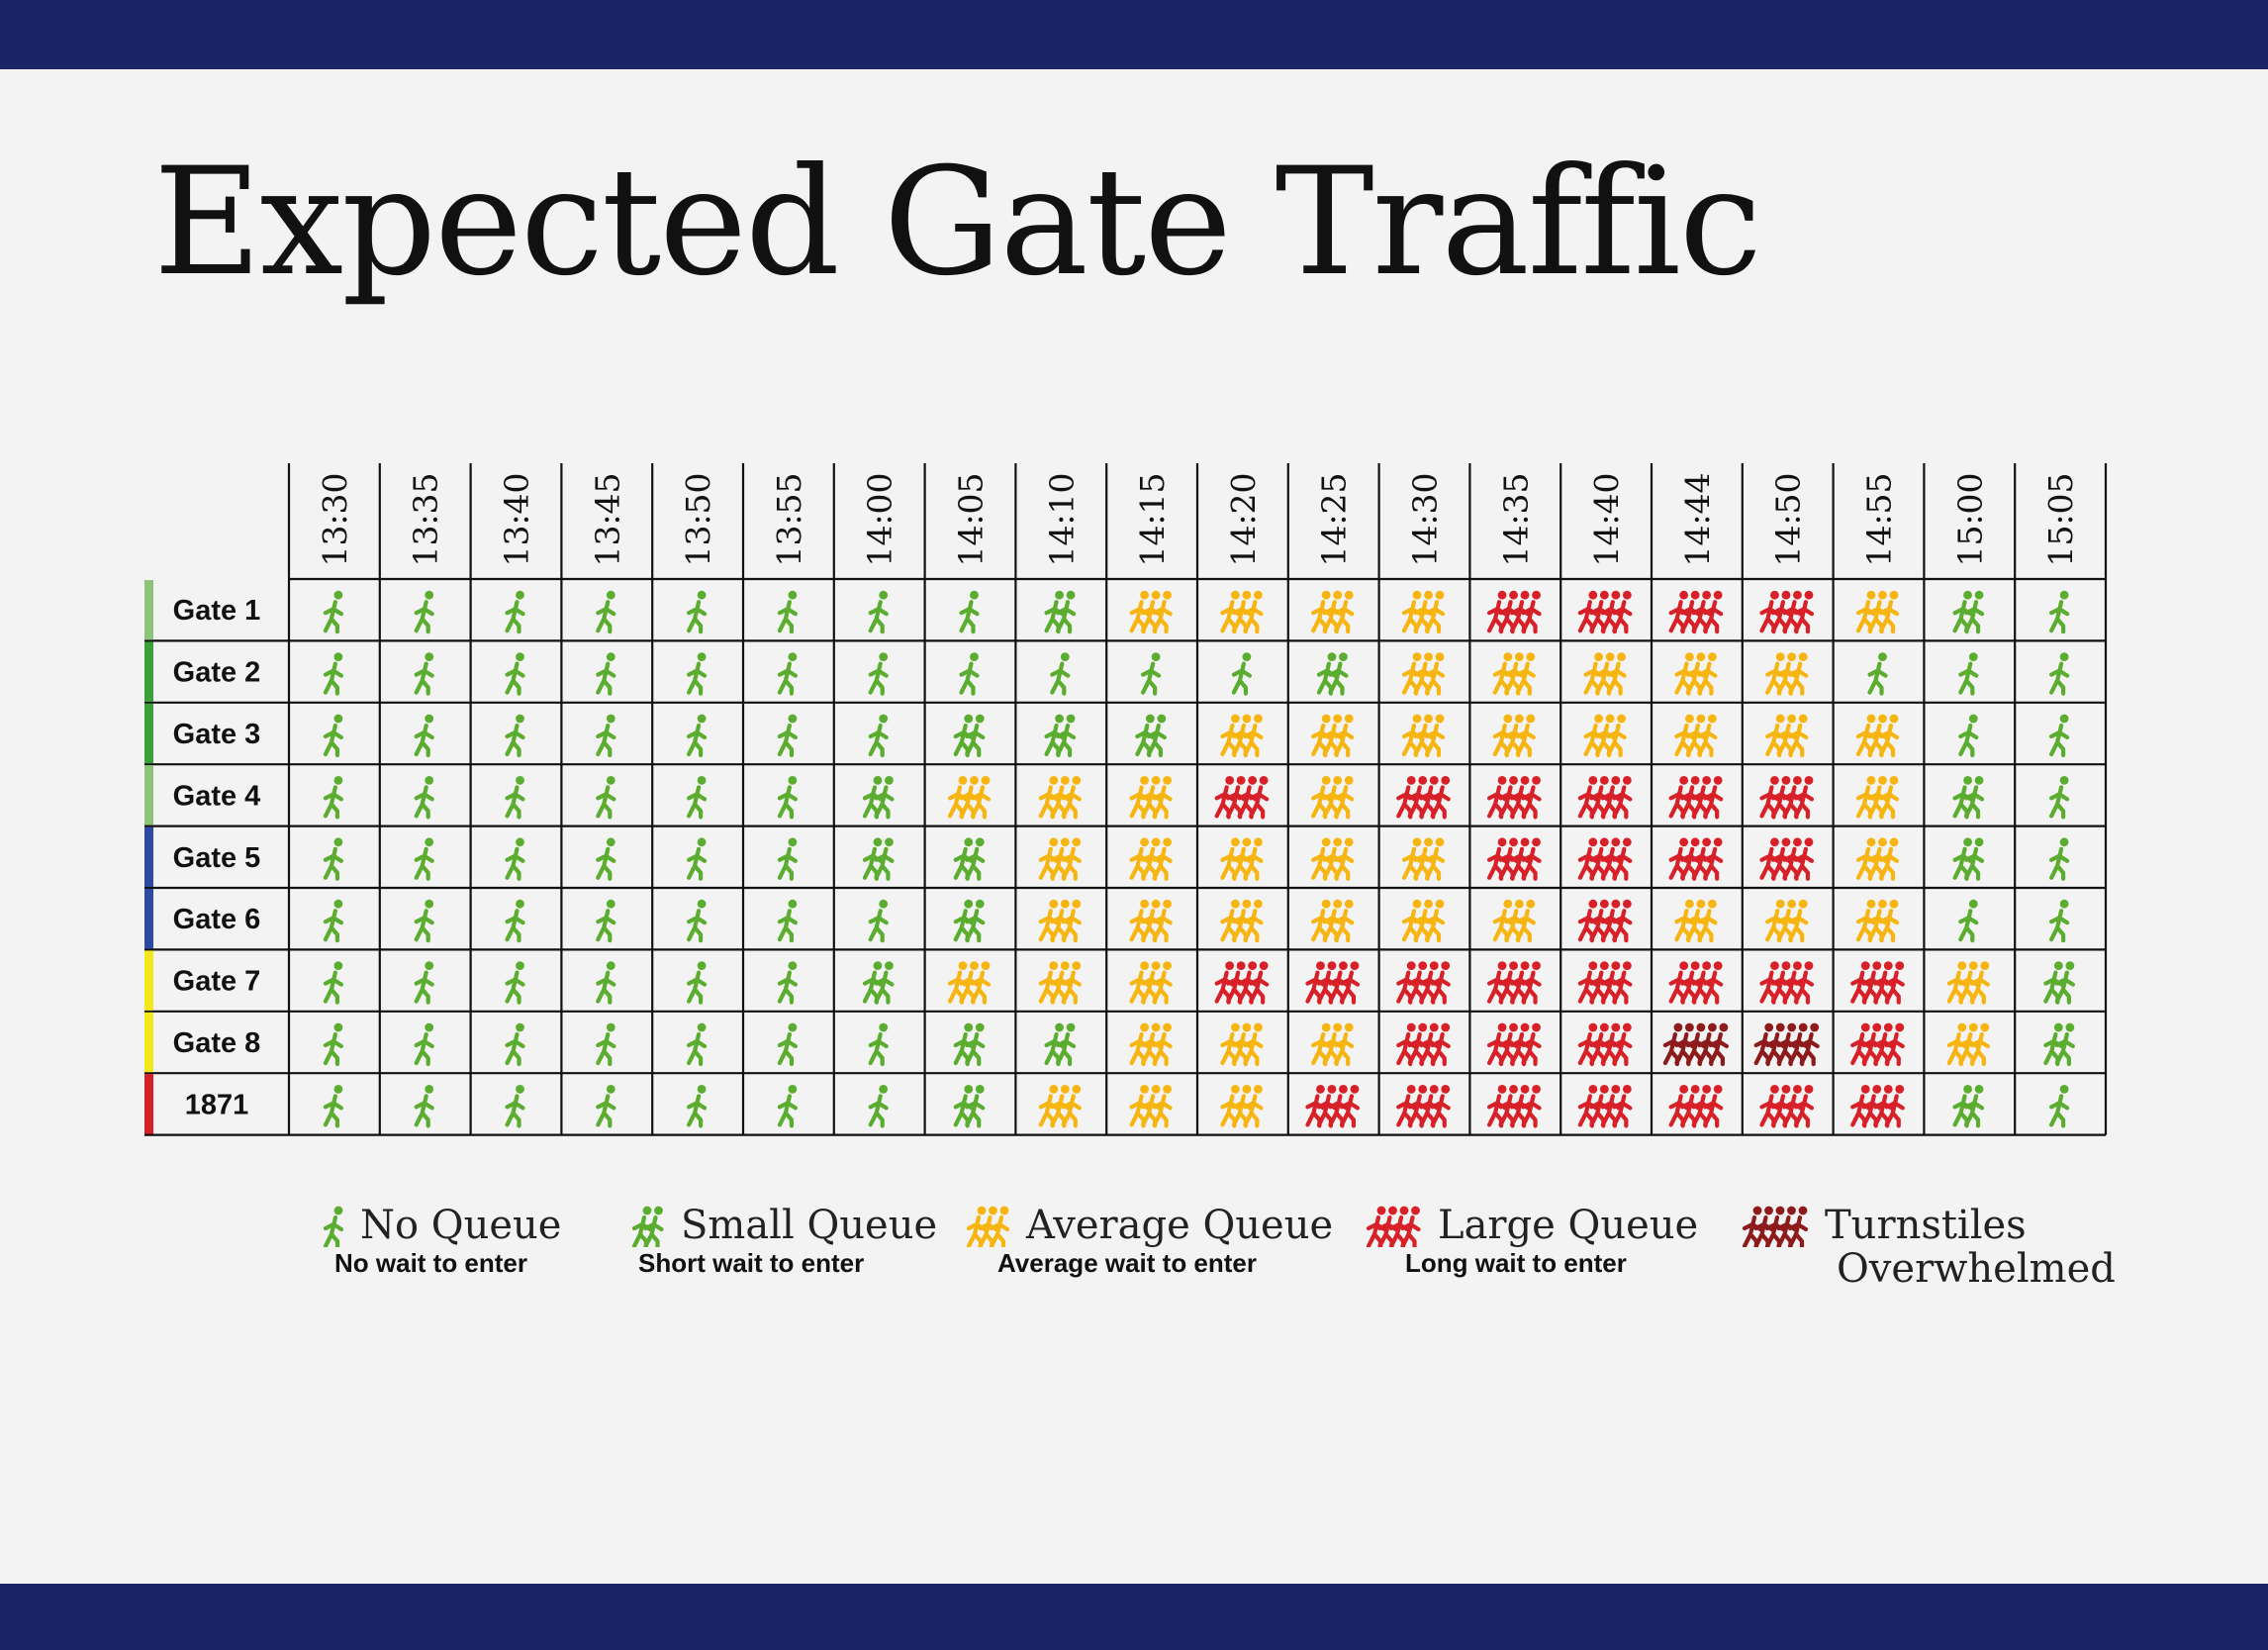 The height and width of the screenshot is (1650, 2268). What do you see at coordinates (1180, 1225) in the screenshot?
I see `legend-title: Average Queue` at bounding box center [1180, 1225].